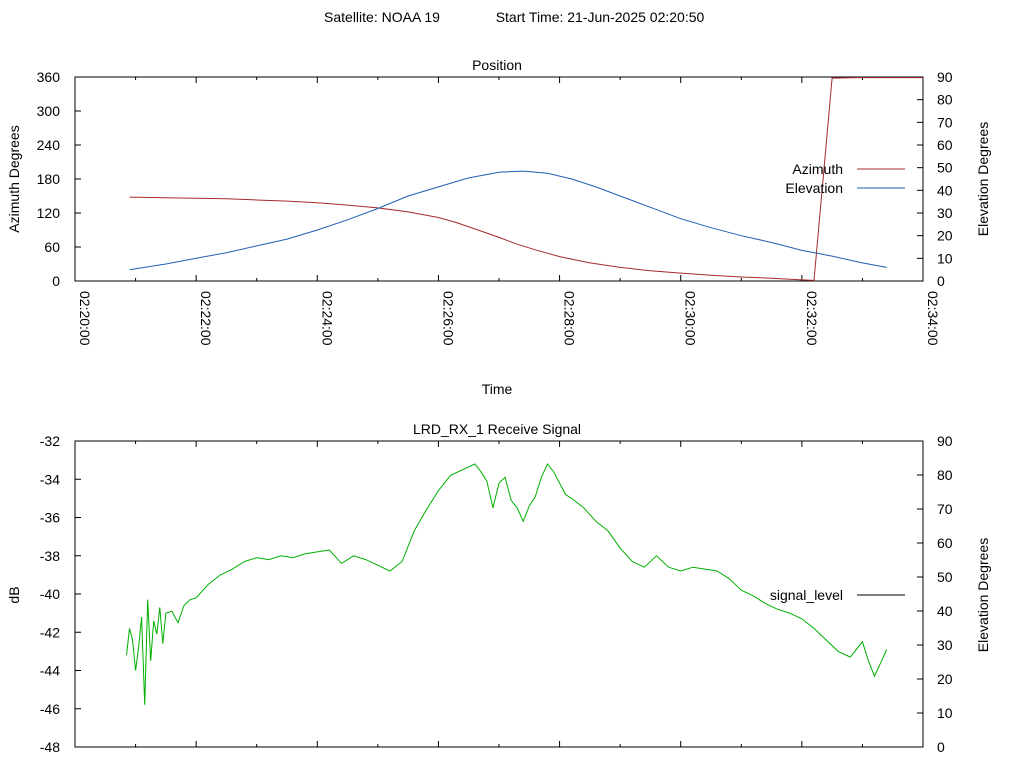 The image size is (1024, 768). What do you see at coordinates (382, 17) in the screenshot?
I see `header-satellite: Satellite: NOAA 19` at bounding box center [382, 17].